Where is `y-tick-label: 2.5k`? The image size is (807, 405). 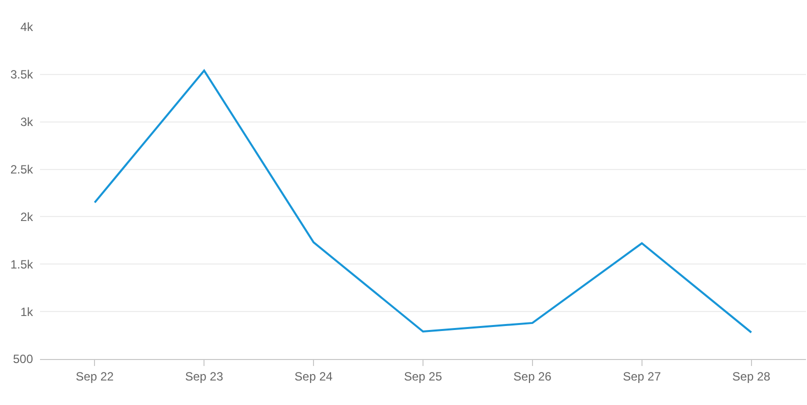
y-tick-label: 2.5k is located at coordinates (22, 169).